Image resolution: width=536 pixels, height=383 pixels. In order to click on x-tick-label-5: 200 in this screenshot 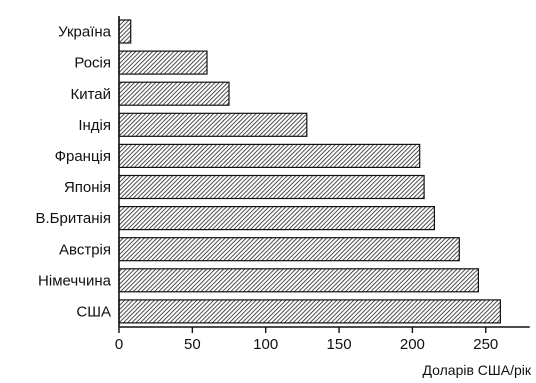, I will do `click(412, 344)`.